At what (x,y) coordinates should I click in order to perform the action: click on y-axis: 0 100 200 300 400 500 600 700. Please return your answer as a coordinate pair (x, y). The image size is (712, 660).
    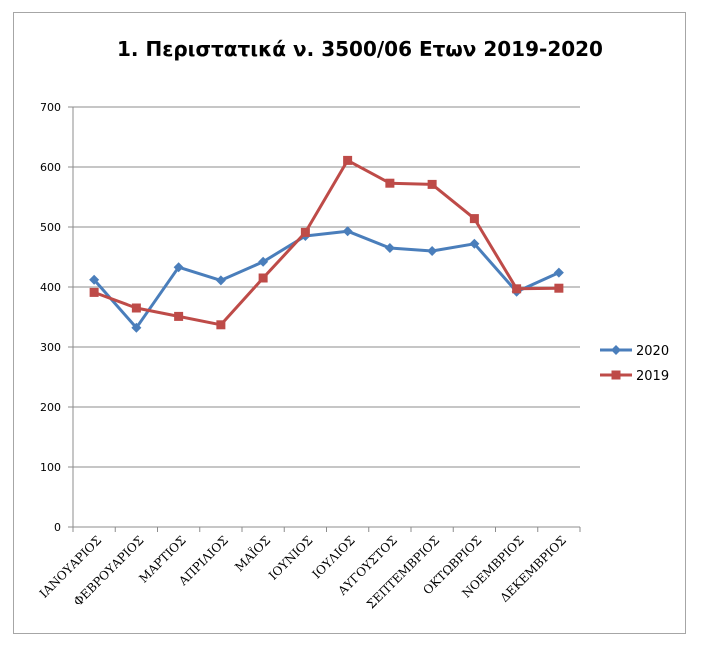
    Looking at the image, I should click on (57, 317).